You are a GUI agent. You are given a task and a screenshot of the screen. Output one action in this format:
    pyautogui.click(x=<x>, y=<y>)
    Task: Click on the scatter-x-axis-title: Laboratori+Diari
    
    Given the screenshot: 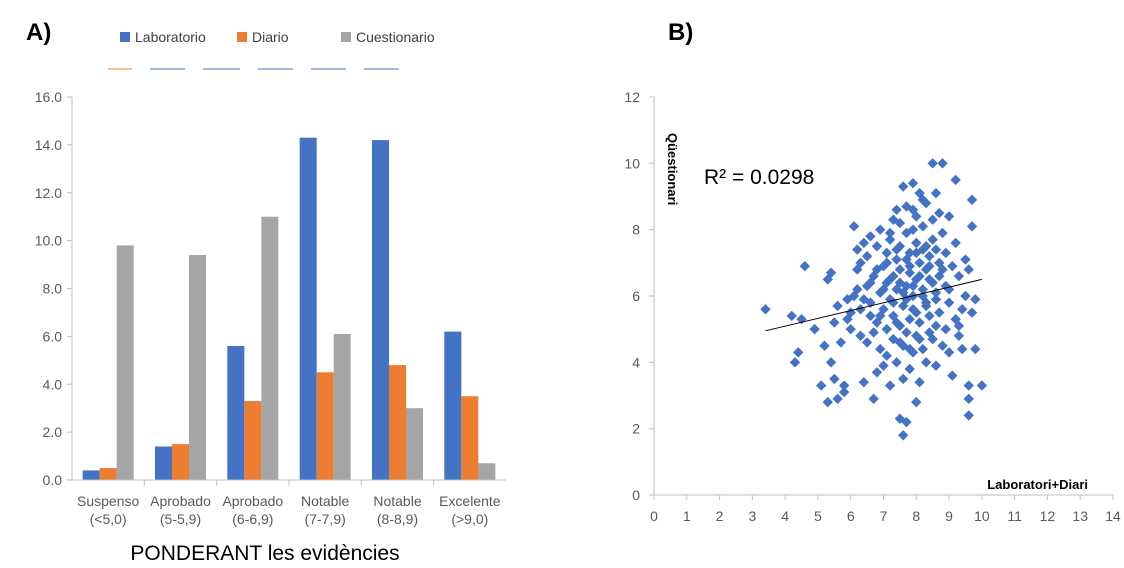 What is the action you would take?
    pyautogui.click(x=1037, y=484)
    